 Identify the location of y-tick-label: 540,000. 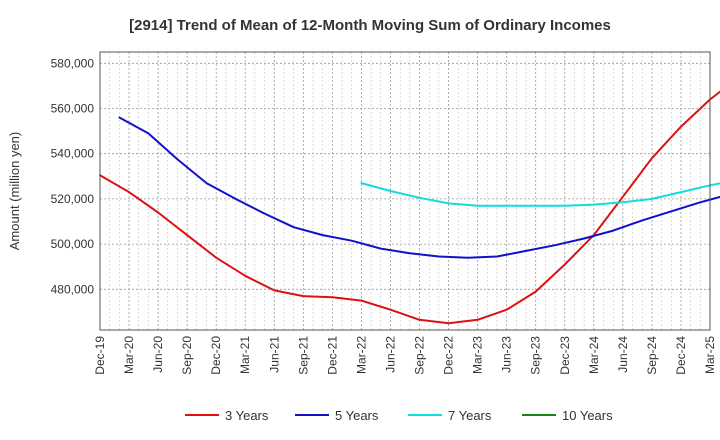
(73, 154).